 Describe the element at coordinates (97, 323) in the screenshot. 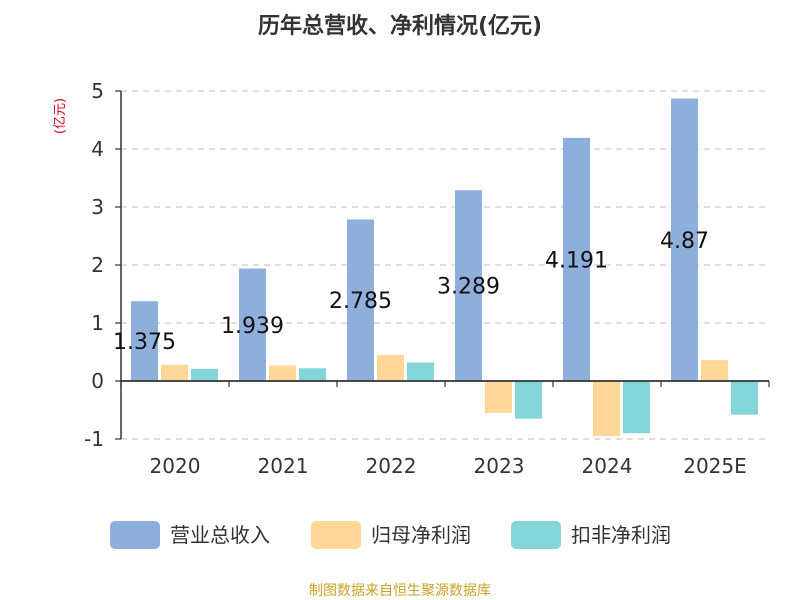

I see `y-tick-label: 1` at that location.